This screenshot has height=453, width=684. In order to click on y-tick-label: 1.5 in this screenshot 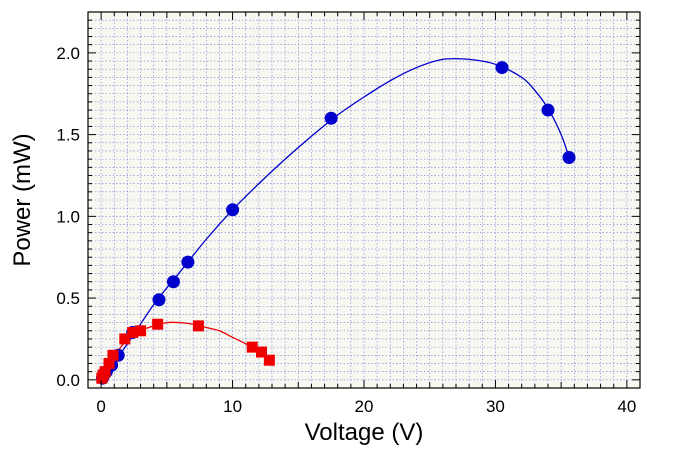, I will do `click(68, 135)`.